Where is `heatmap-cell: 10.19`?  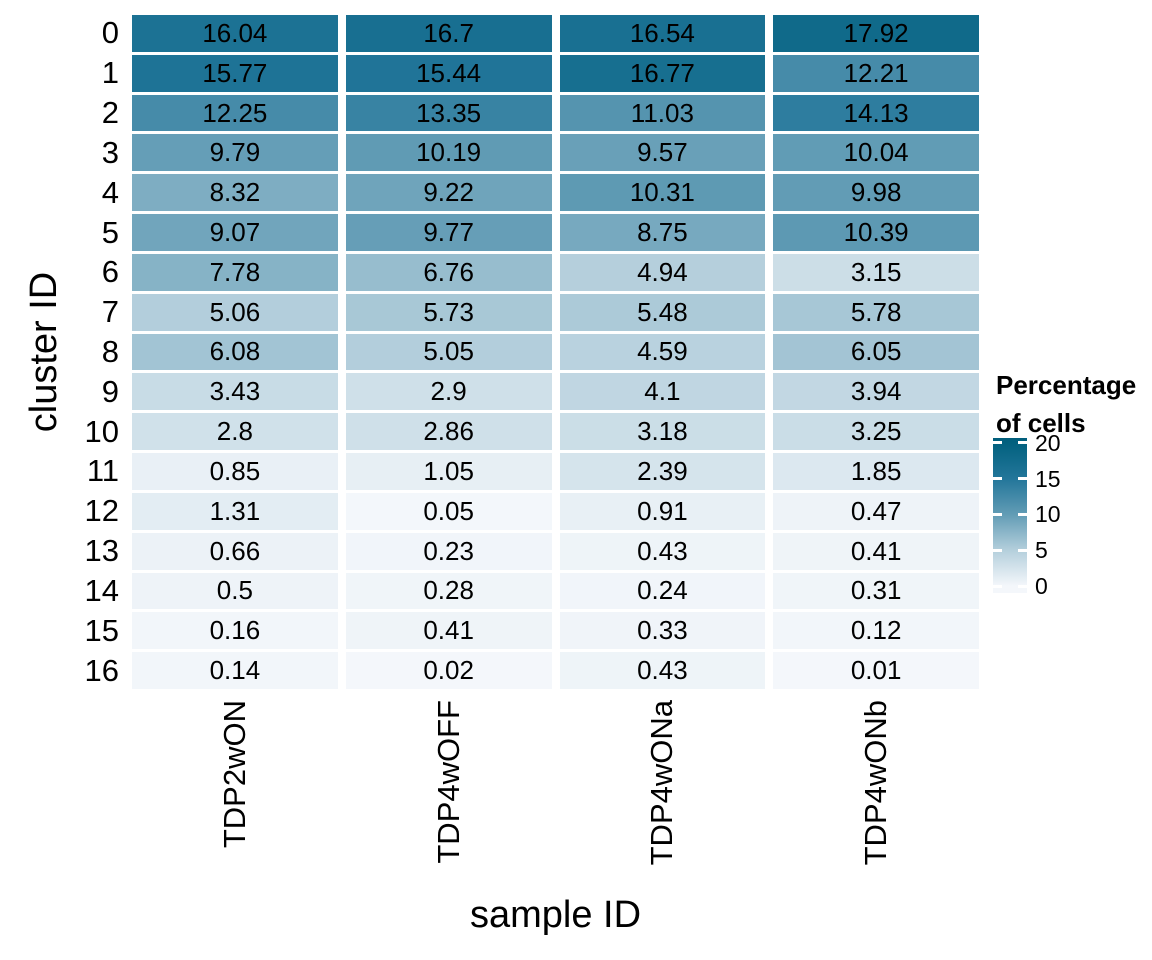 heatmap-cell: 10.19 is located at coordinates (448, 153).